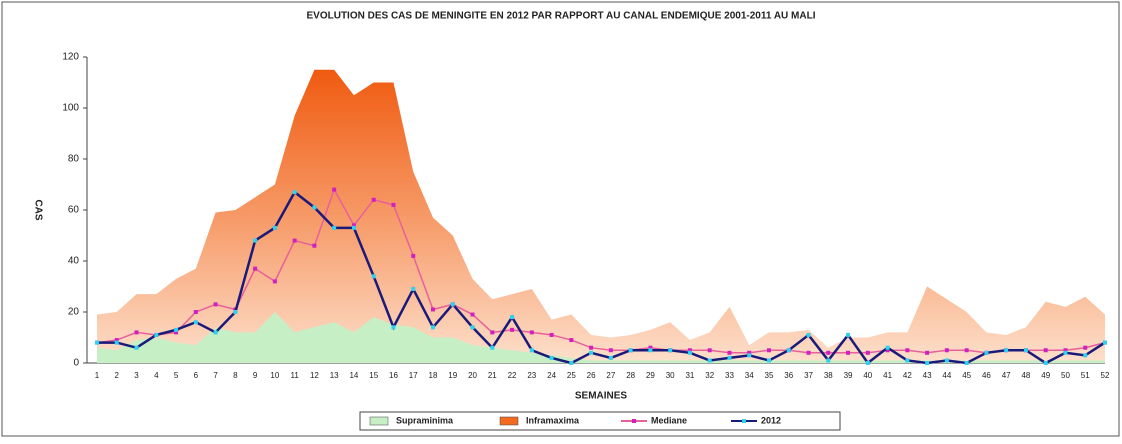 The width and height of the screenshot is (1122, 444). I want to click on x-tick-label: 23, so click(531, 375).